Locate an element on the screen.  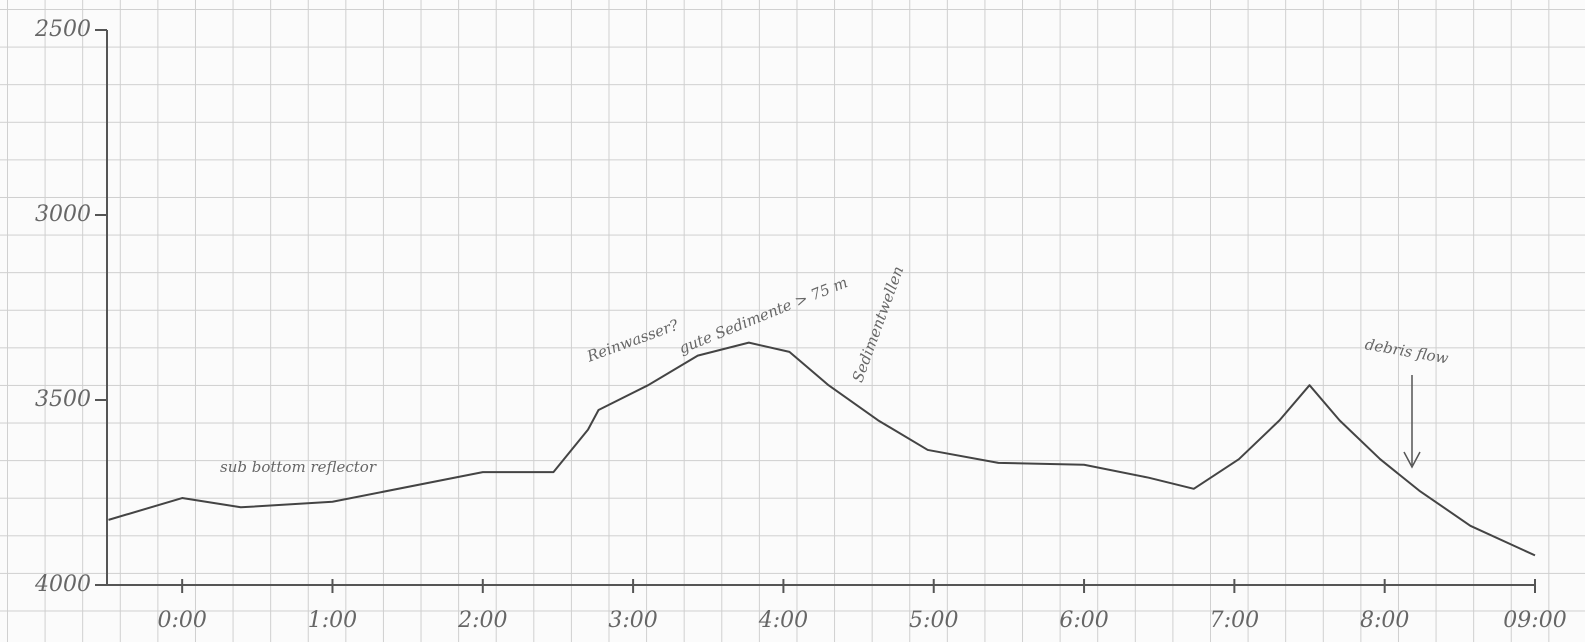
y-tick-label: 3500 is located at coordinates (63, 399).